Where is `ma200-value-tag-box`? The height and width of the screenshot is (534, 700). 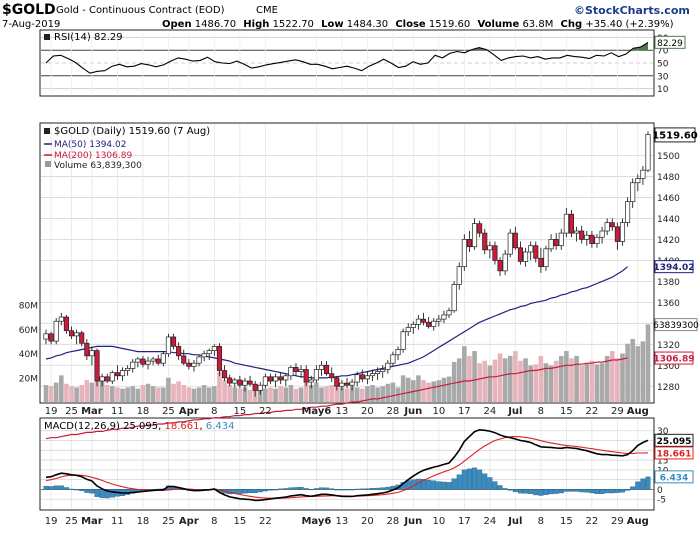
ma200-value-tag-box is located at coordinates (674, 358).